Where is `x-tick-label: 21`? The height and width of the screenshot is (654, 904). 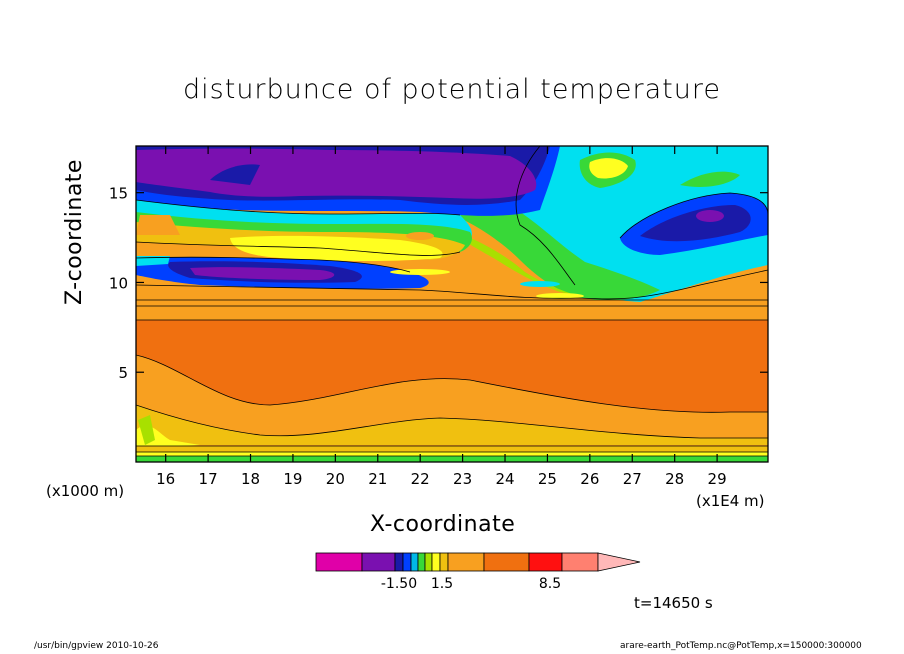 x-tick-label: 21 is located at coordinates (377, 479).